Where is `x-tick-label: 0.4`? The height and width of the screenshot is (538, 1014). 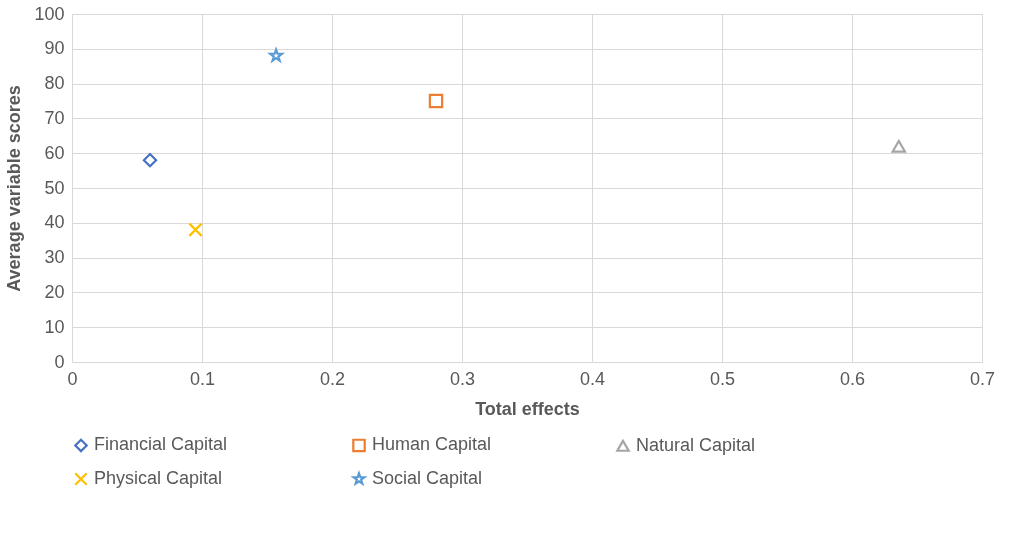
x-tick-label: 0.4 is located at coordinates (592, 378).